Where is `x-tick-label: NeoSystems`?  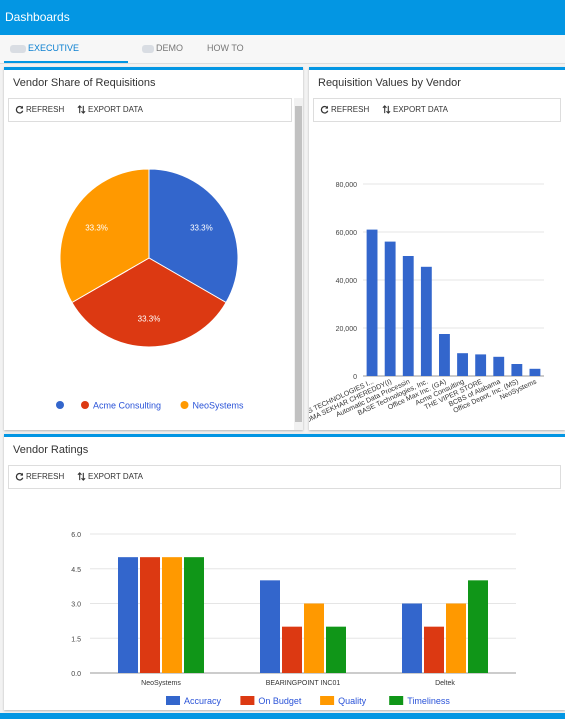 x-tick-label: NeoSystems is located at coordinates (161, 683).